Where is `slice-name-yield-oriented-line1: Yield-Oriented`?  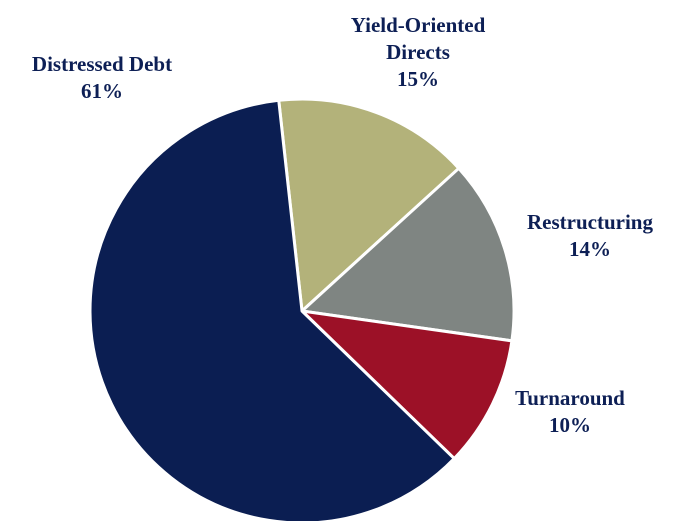 slice-name-yield-oriented-line1: Yield-Oriented is located at coordinates (418, 25).